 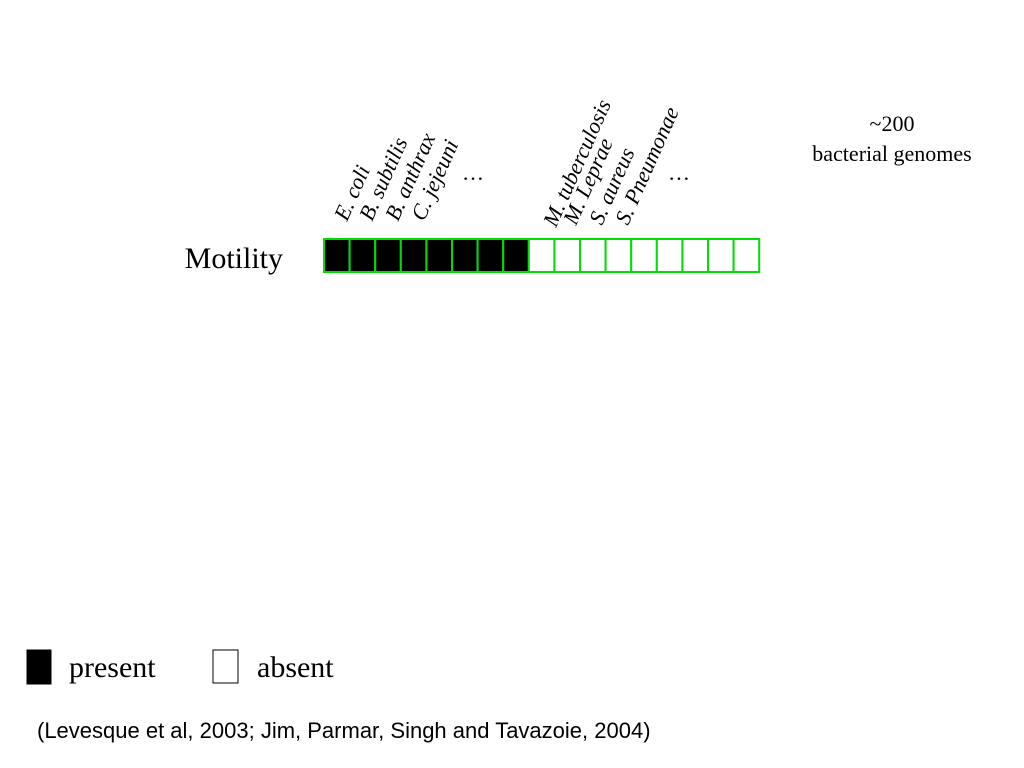 I want to click on legend-absent-label: absent, so click(x=295, y=667).